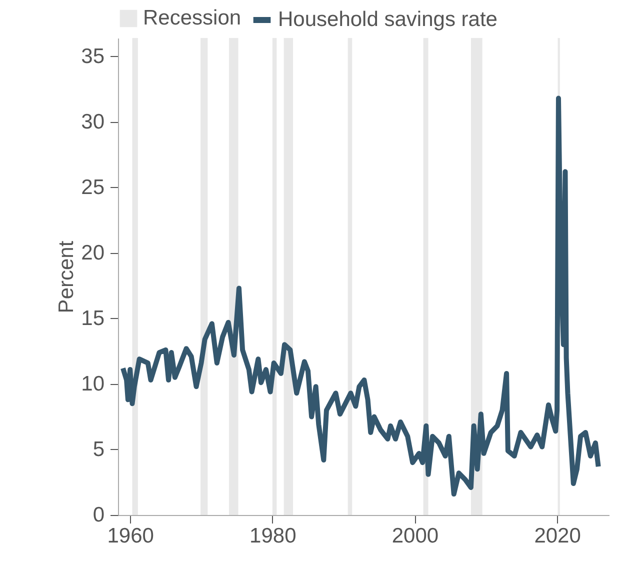  What do you see at coordinates (98, 515) in the screenshot?
I see `y-tick-label: 0` at bounding box center [98, 515].